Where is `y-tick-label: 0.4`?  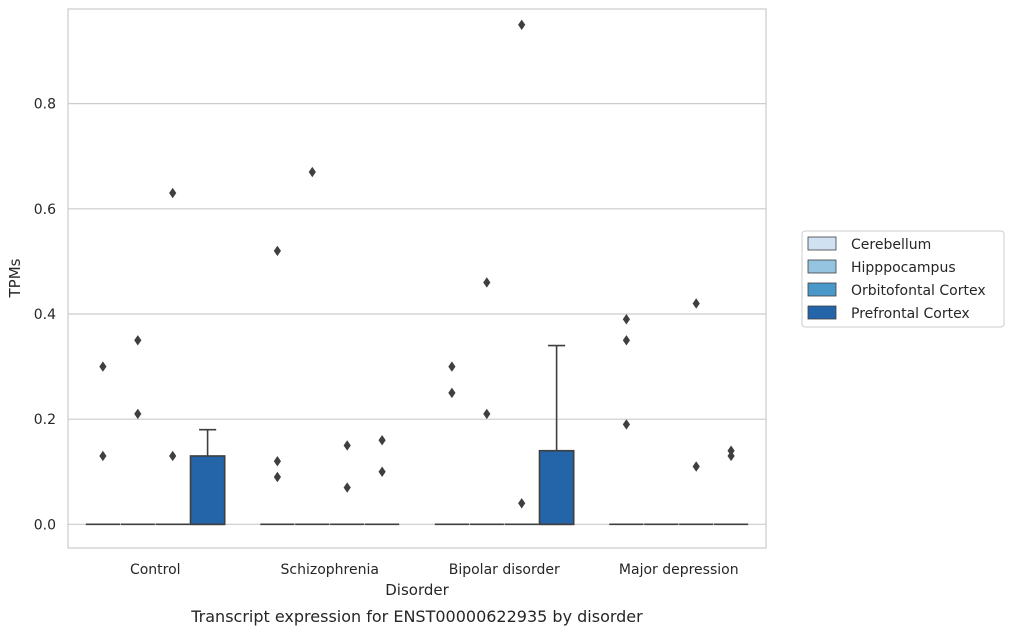 y-tick-label: 0.4 is located at coordinates (45, 315).